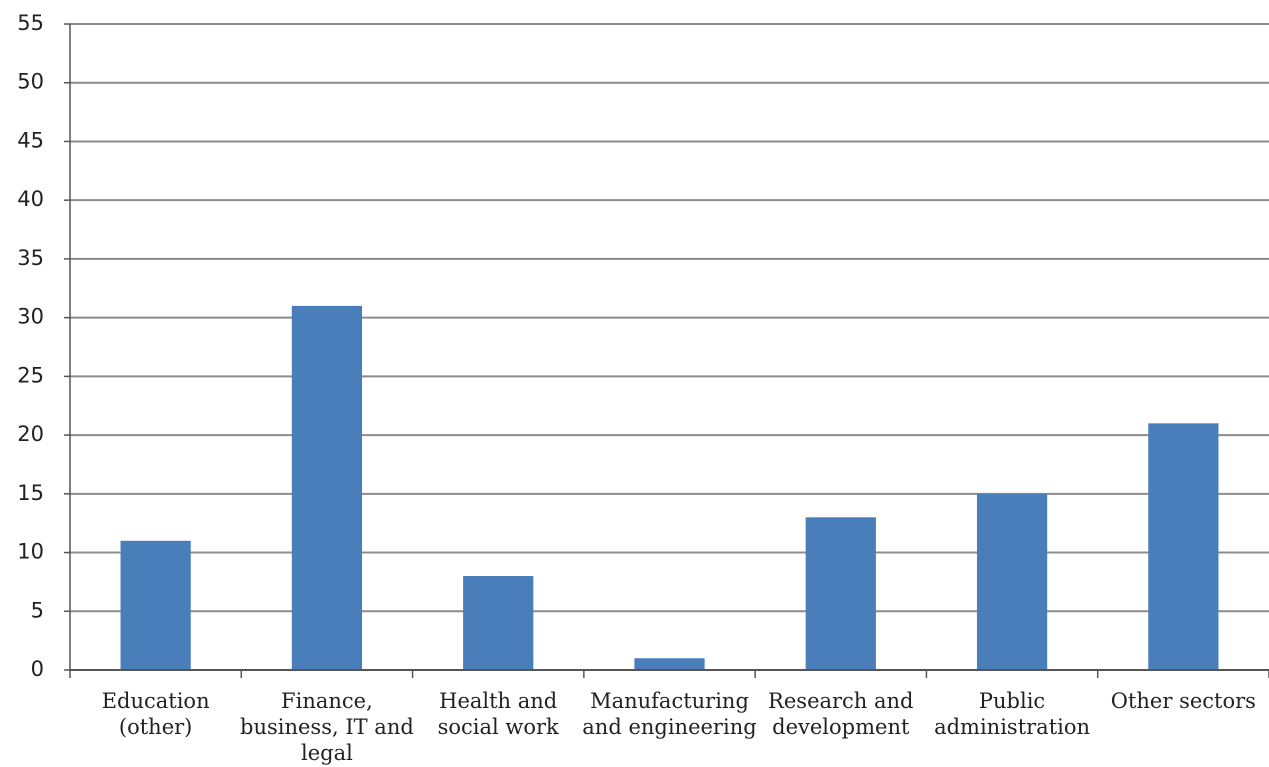 Image resolution: width=1269 pixels, height=767 pixels. What do you see at coordinates (841, 714) in the screenshot?
I see `x-tick-label: Research and development` at bounding box center [841, 714].